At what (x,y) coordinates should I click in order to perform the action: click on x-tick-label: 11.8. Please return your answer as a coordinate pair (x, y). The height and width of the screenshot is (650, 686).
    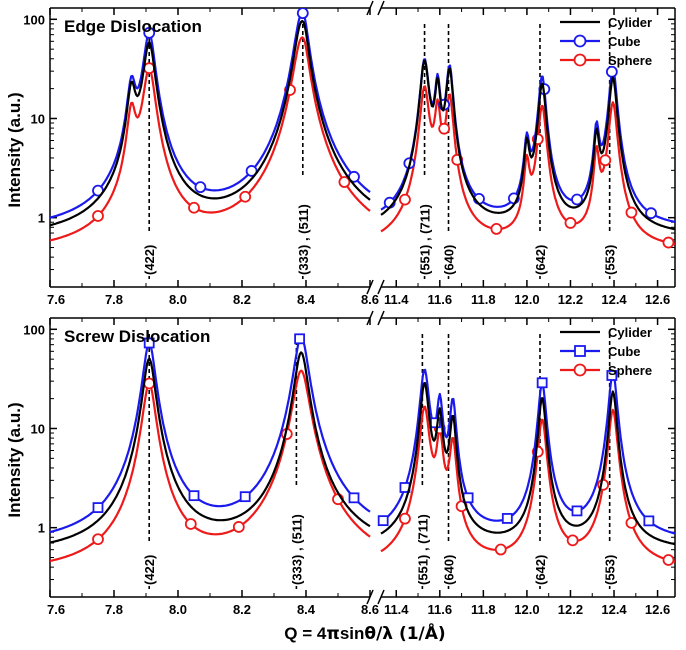
    Looking at the image, I should click on (483, 299).